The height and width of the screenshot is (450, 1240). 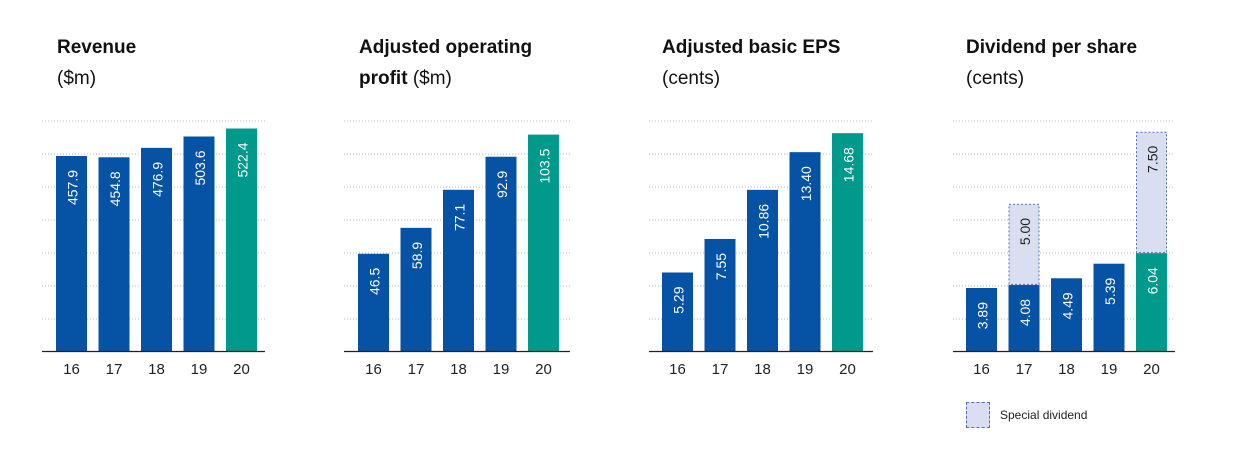 What do you see at coordinates (114, 369) in the screenshot?
I see `revenue-tick-17: 17` at bounding box center [114, 369].